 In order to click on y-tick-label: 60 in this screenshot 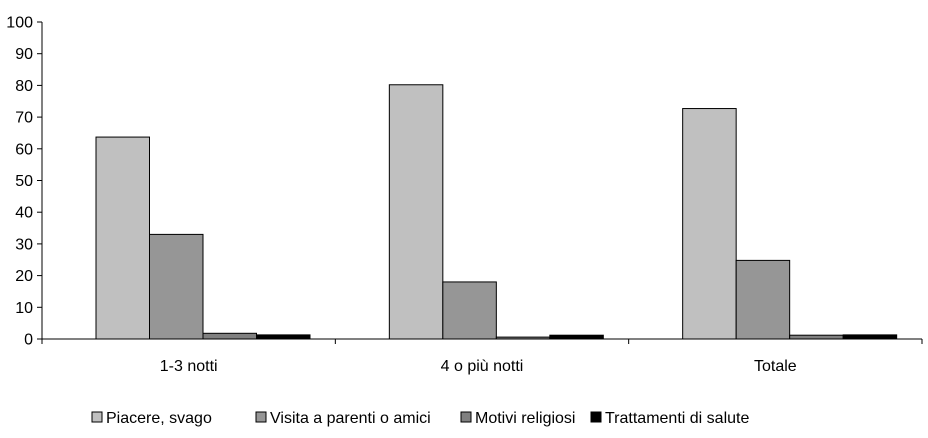, I will do `click(24, 149)`.